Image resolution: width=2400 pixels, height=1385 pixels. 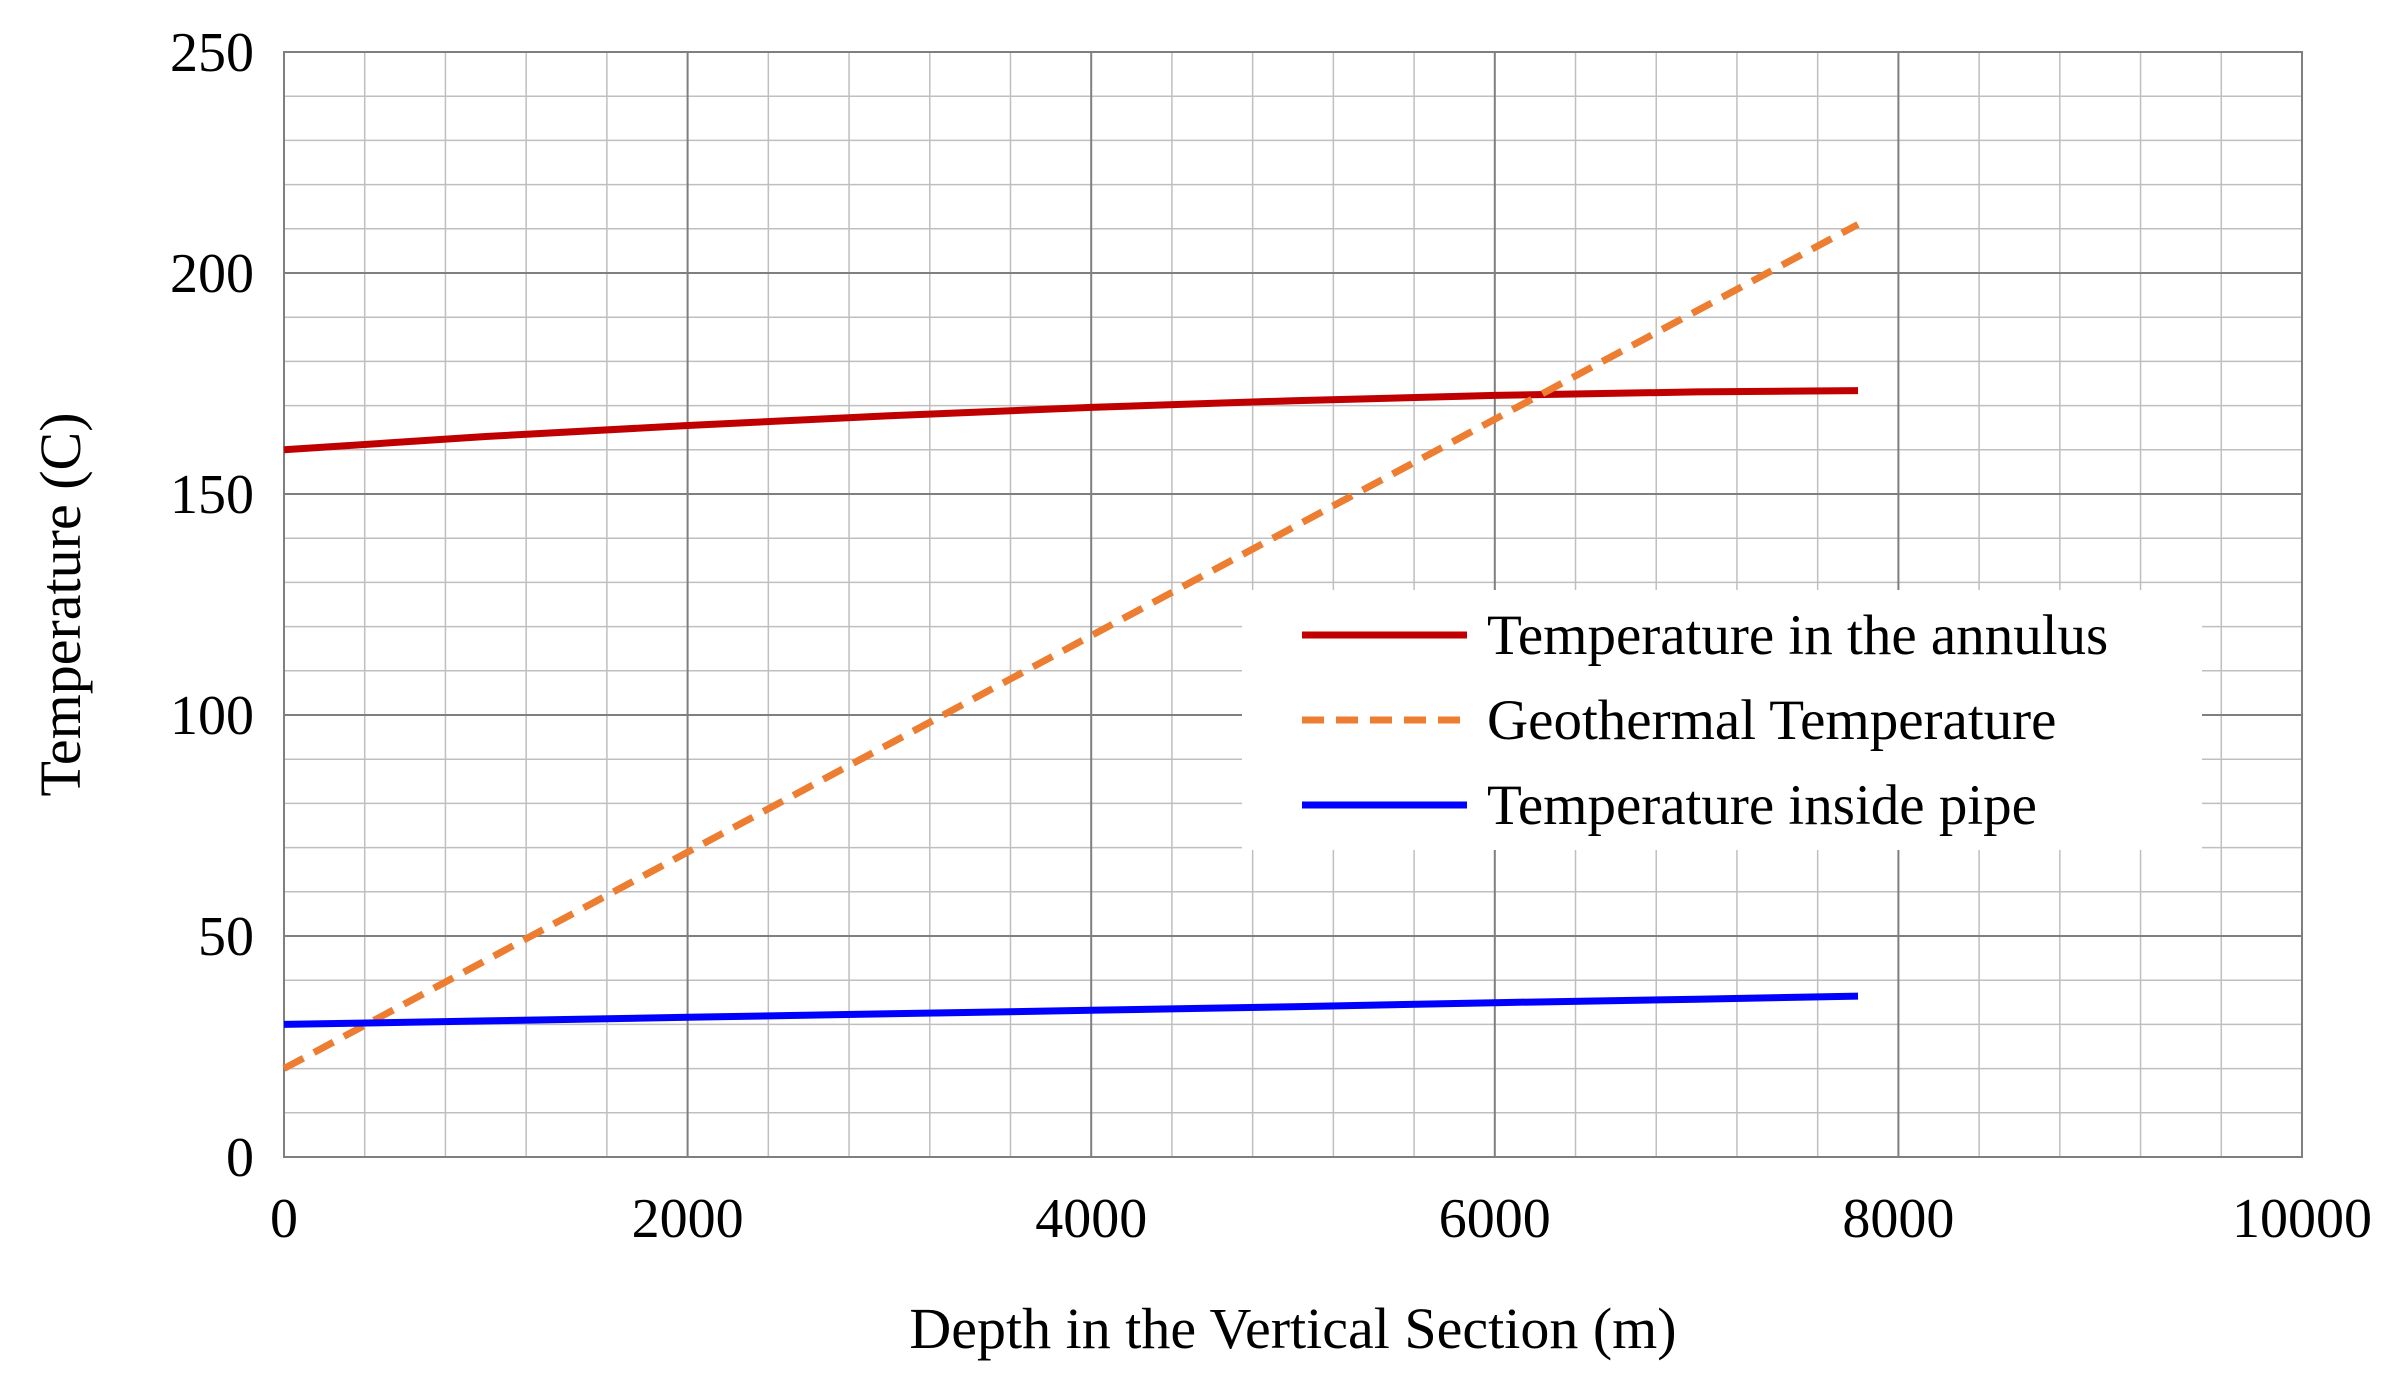 I want to click on y-axis-tick-labels: 0 50 100 150 200 250, so click(x=212, y=605).